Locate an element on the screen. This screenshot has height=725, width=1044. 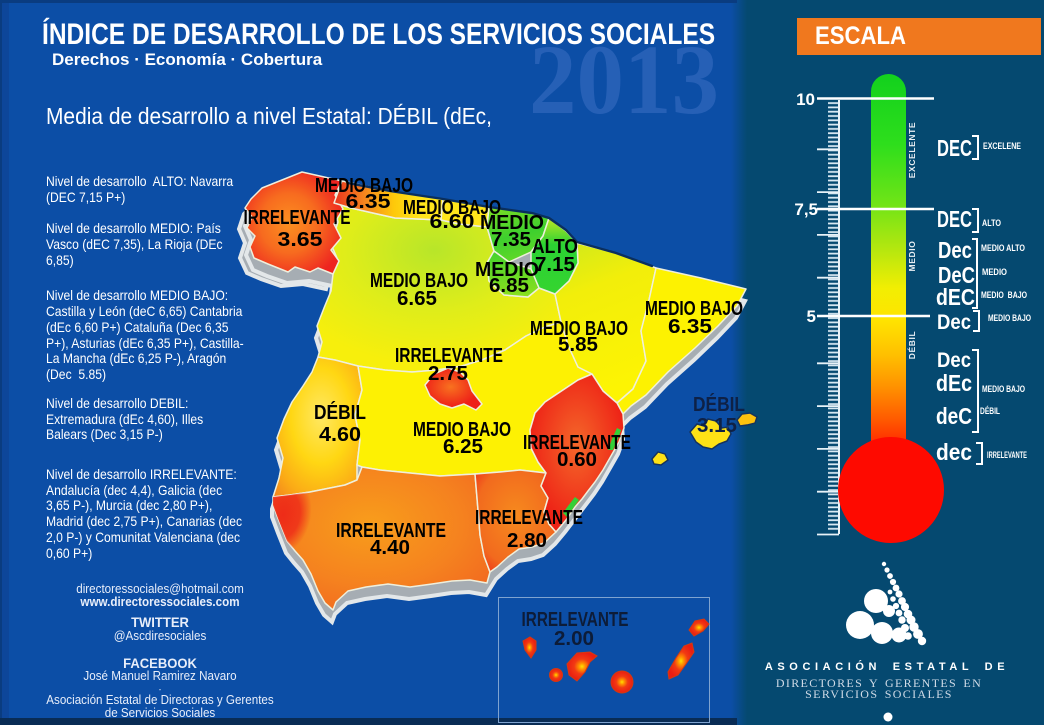
svg-text: 2.75 is located at coordinates (448, 374).